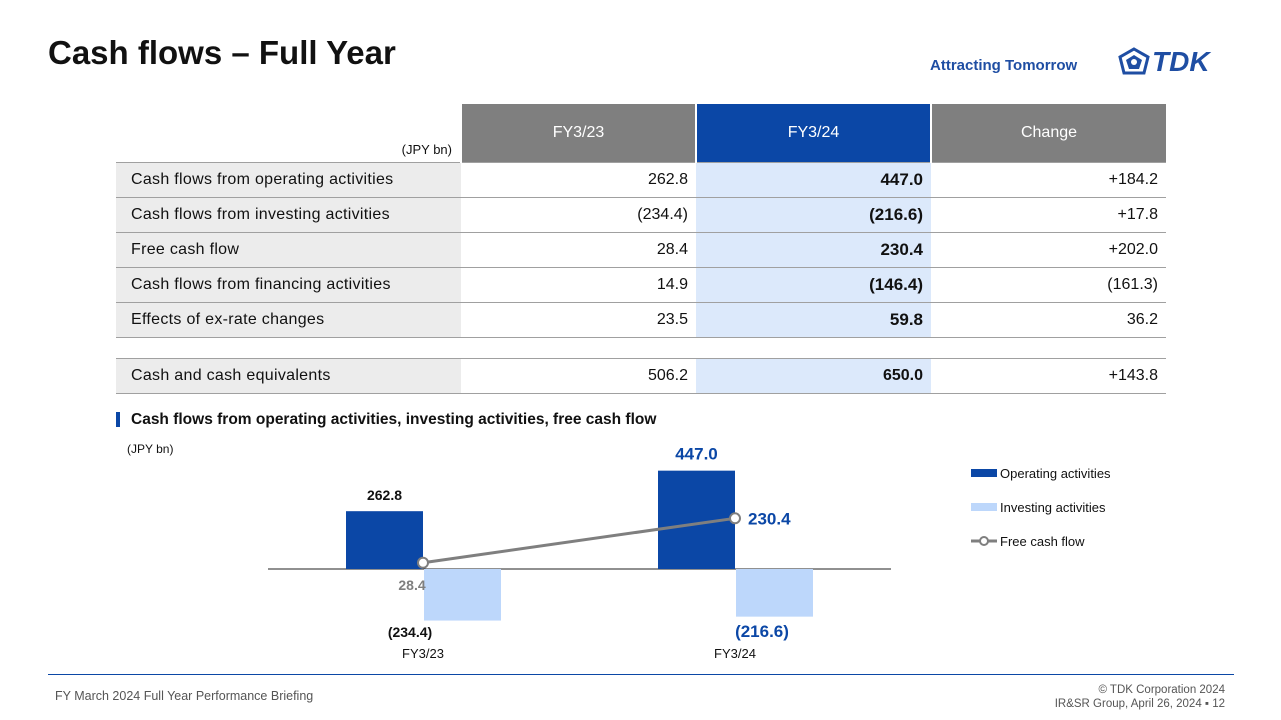 This screenshot has width=1281, height=720. I want to click on legend-label: Operating activities, so click(1055, 473).